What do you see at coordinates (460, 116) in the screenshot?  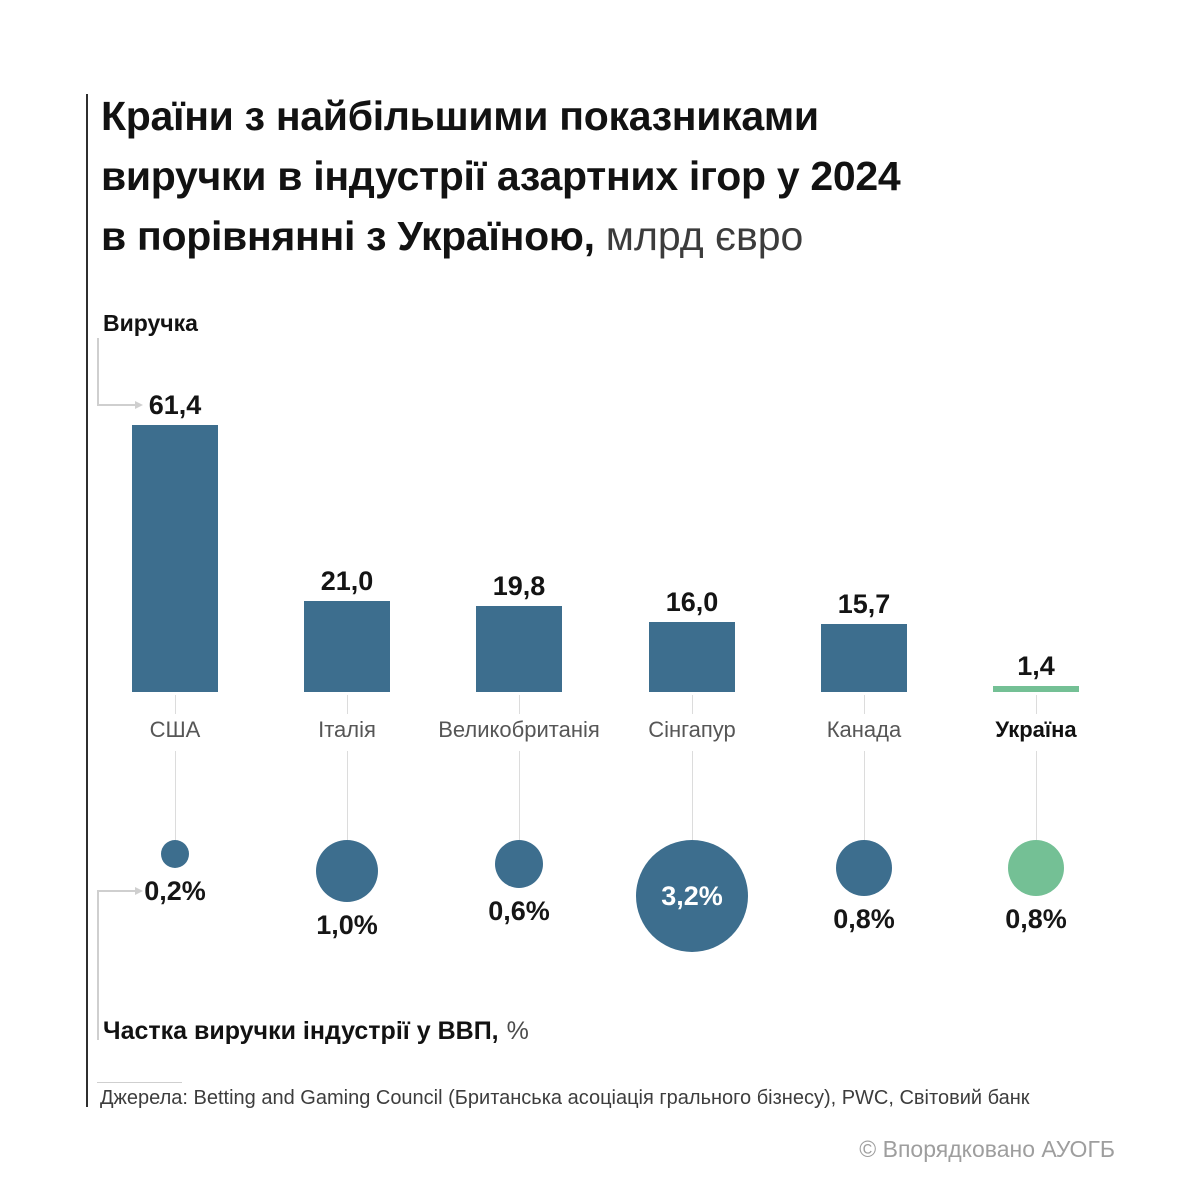 I see `title-line-1: Країни з найбільшими показниками` at bounding box center [460, 116].